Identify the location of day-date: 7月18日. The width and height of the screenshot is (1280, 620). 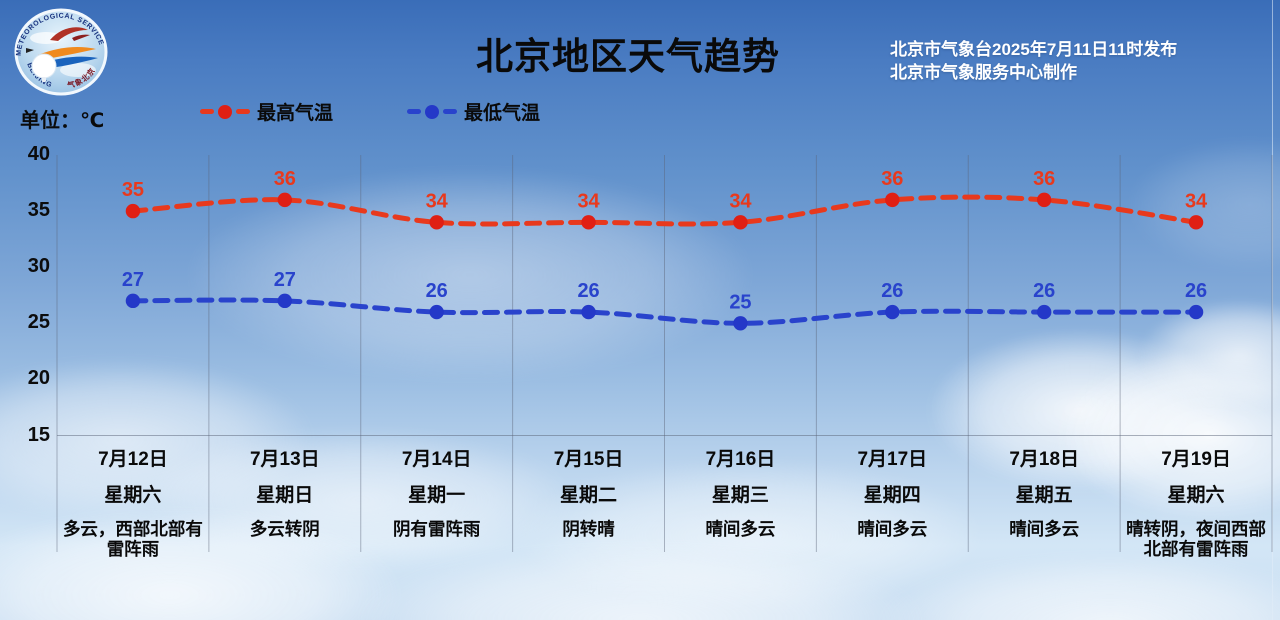
(1044, 459).